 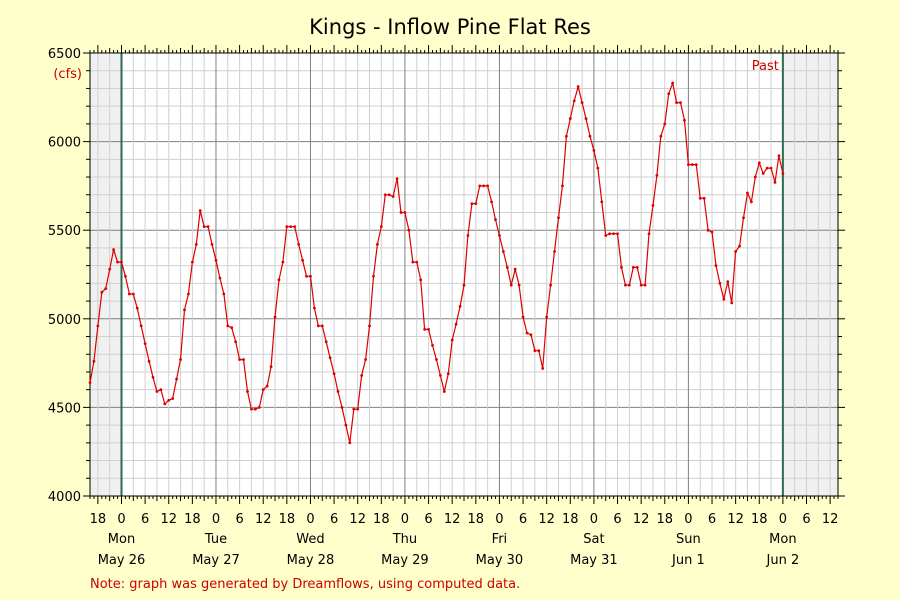 What do you see at coordinates (64, 143) in the screenshot?
I see `y-tick-label: 6000` at bounding box center [64, 143].